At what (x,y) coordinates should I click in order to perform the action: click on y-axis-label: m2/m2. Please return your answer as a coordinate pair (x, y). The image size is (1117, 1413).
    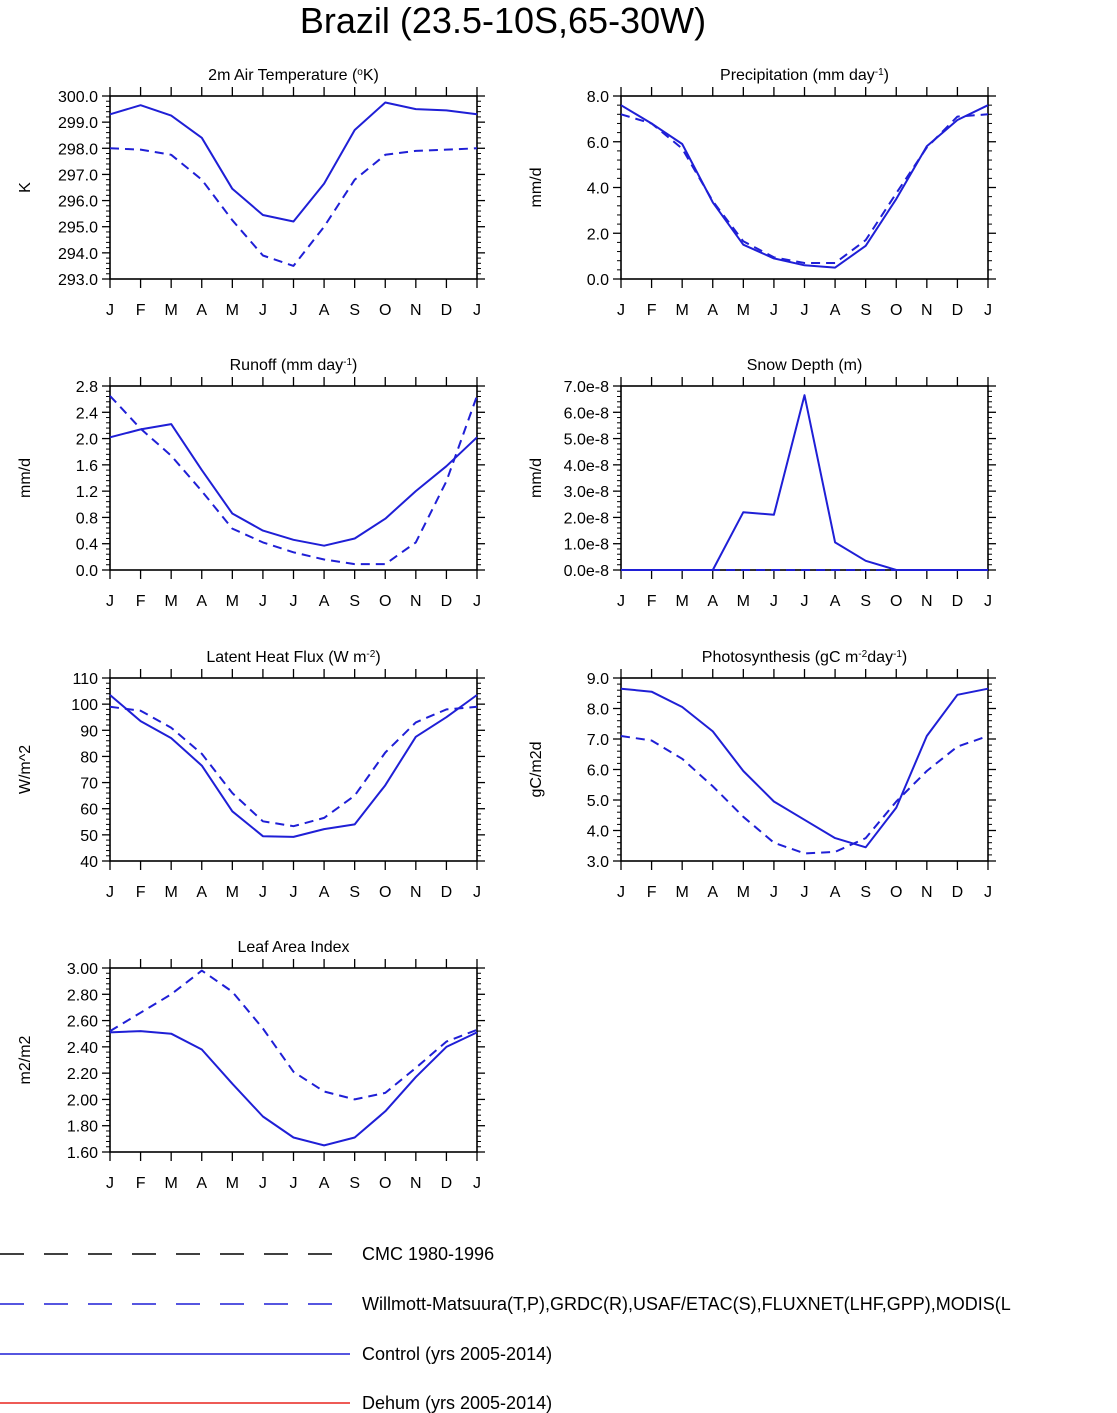
    Looking at the image, I should click on (25, 1059).